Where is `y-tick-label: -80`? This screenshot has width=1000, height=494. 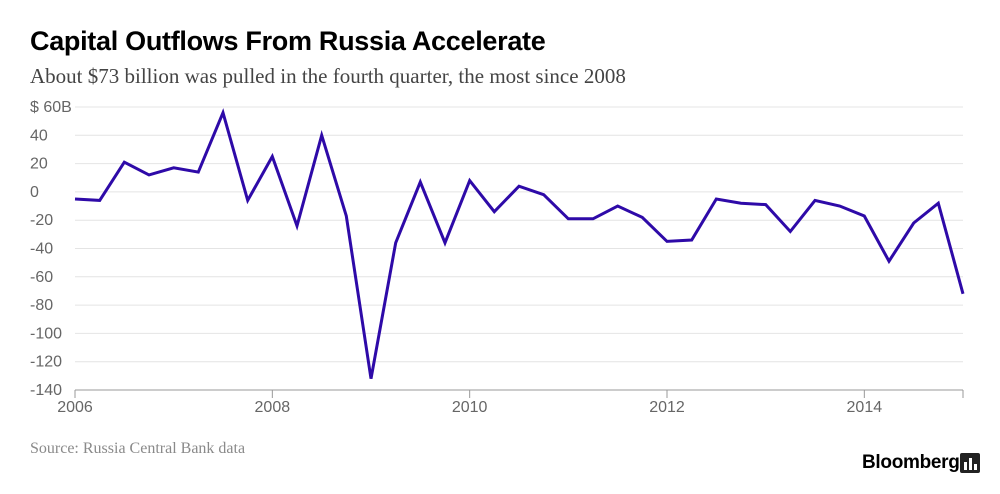
y-tick-label: -80 is located at coordinates (41, 305).